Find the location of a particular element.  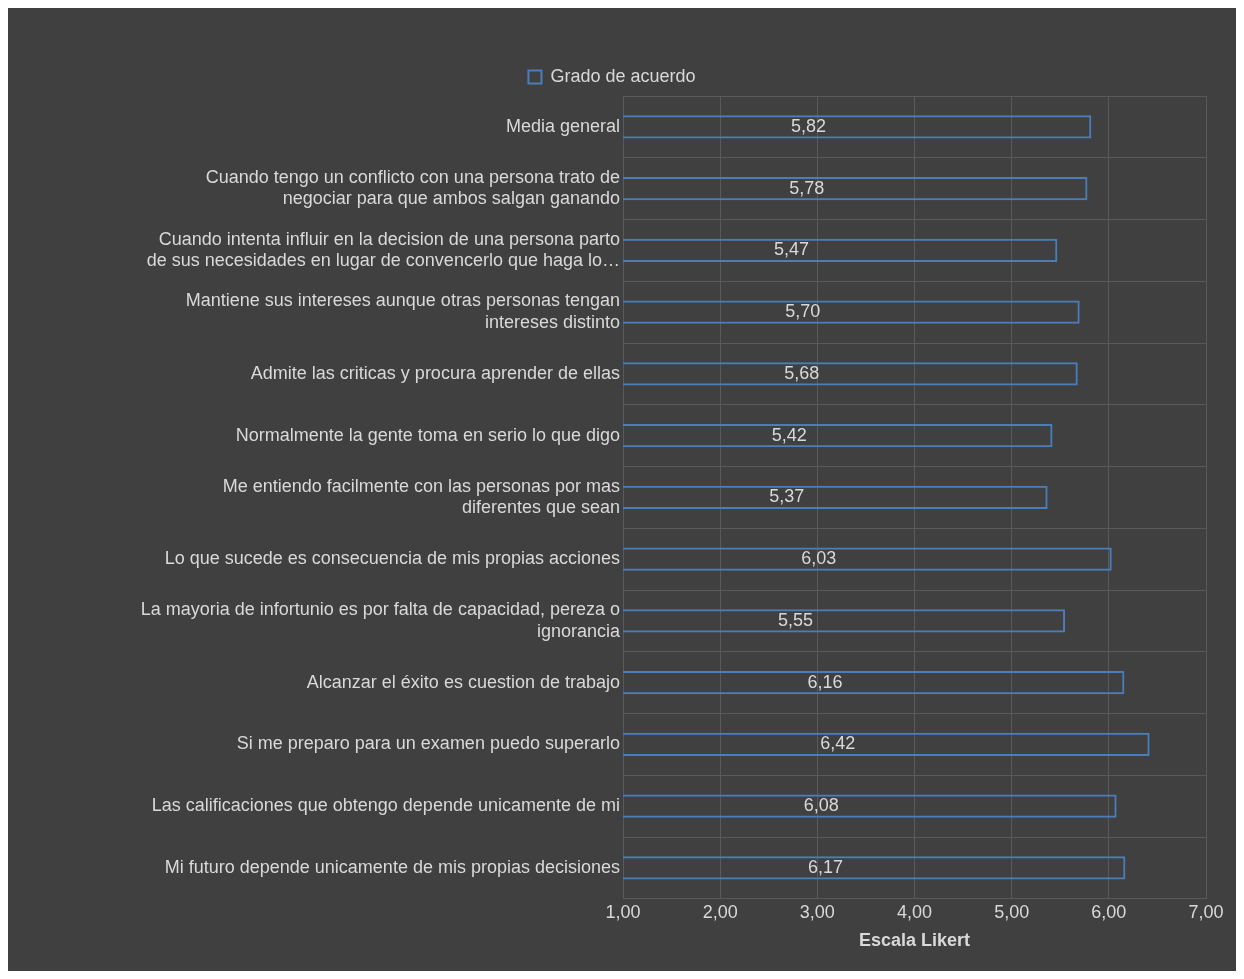

data-label: 5,42 is located at coordinates (789, 434).